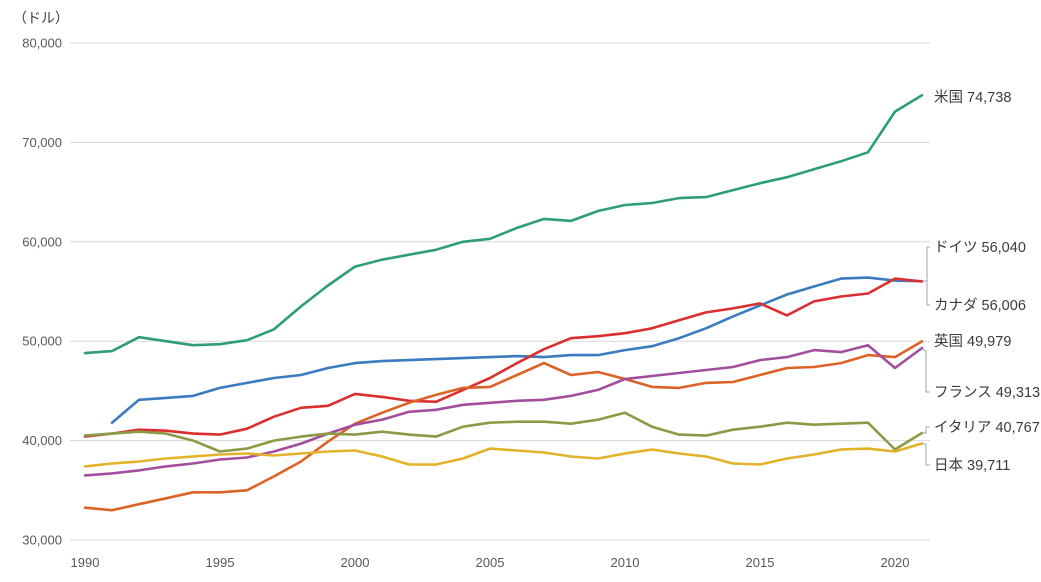 The image size is (1041, 582). I want to click on series-label-italy: イタリア 40,767, so click(987, 427).